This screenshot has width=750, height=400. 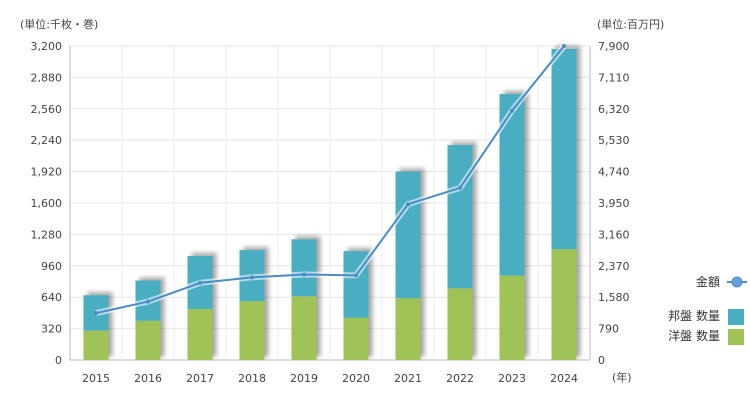 I want to click on left-tick-label: 0, so click(x=58, y=360).